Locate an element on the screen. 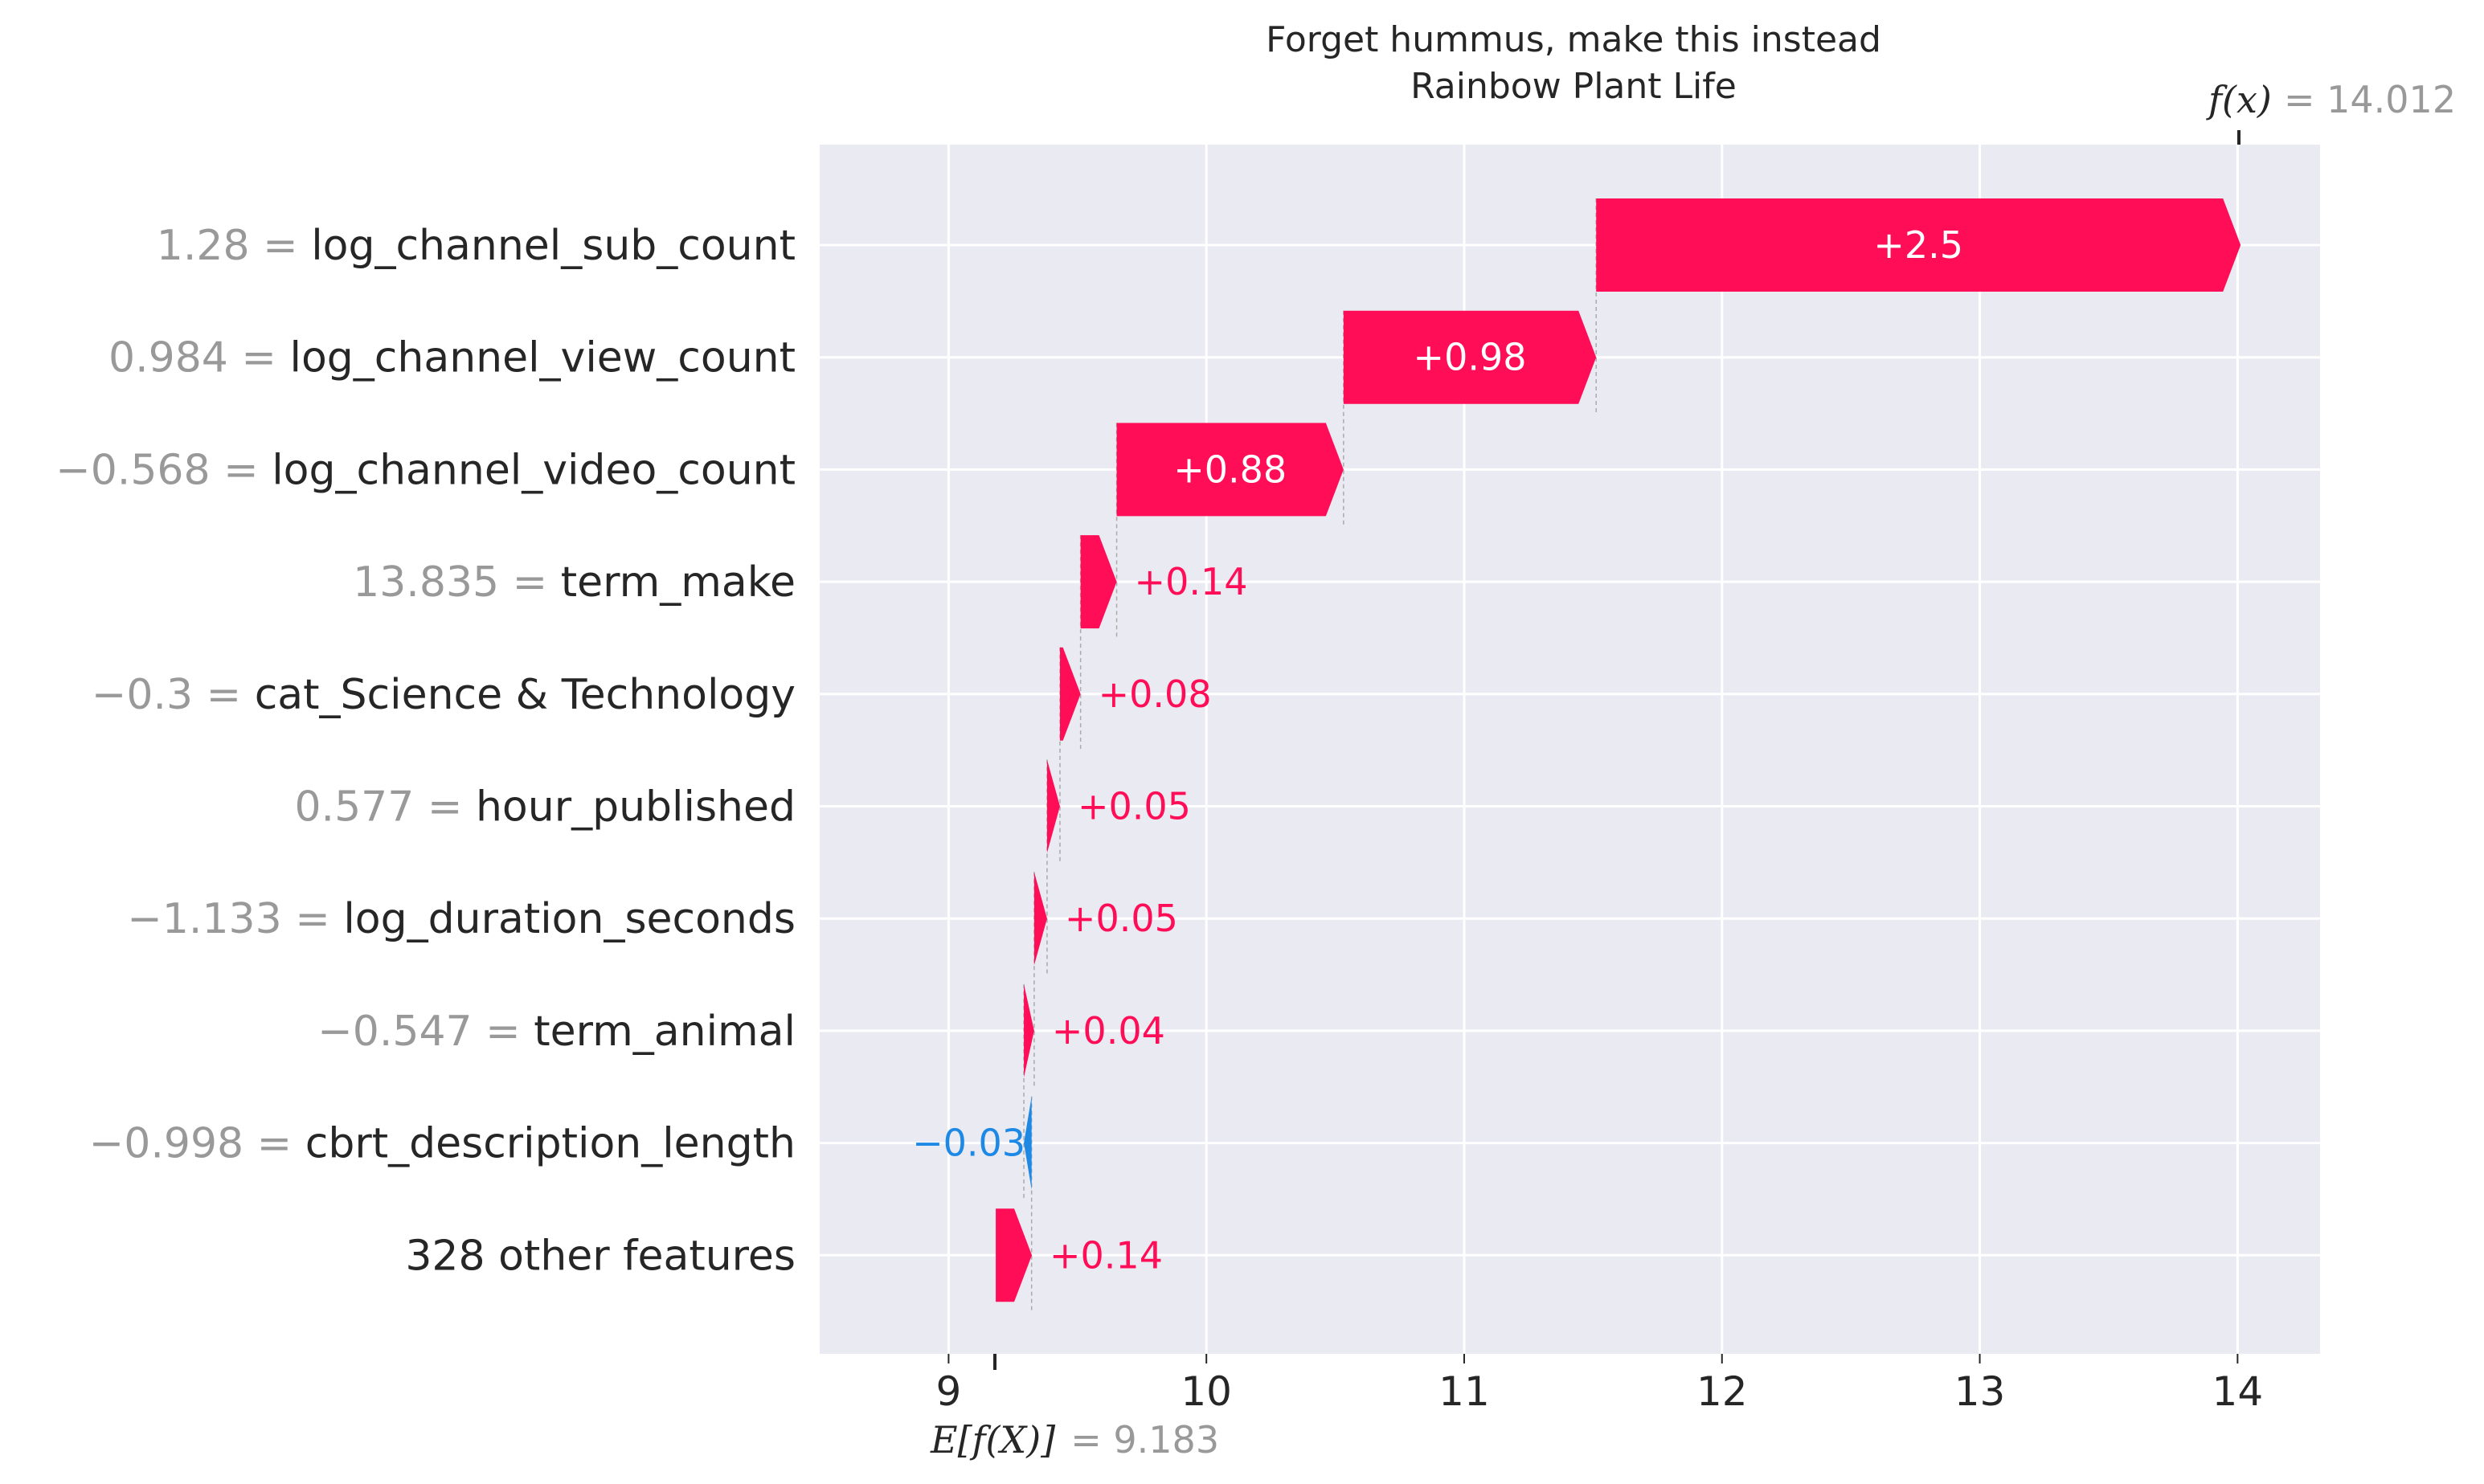 This screenshot has width=2484, height=1484. base-value-symbol: E[f(X)] is located at coordinates (992, 1440).